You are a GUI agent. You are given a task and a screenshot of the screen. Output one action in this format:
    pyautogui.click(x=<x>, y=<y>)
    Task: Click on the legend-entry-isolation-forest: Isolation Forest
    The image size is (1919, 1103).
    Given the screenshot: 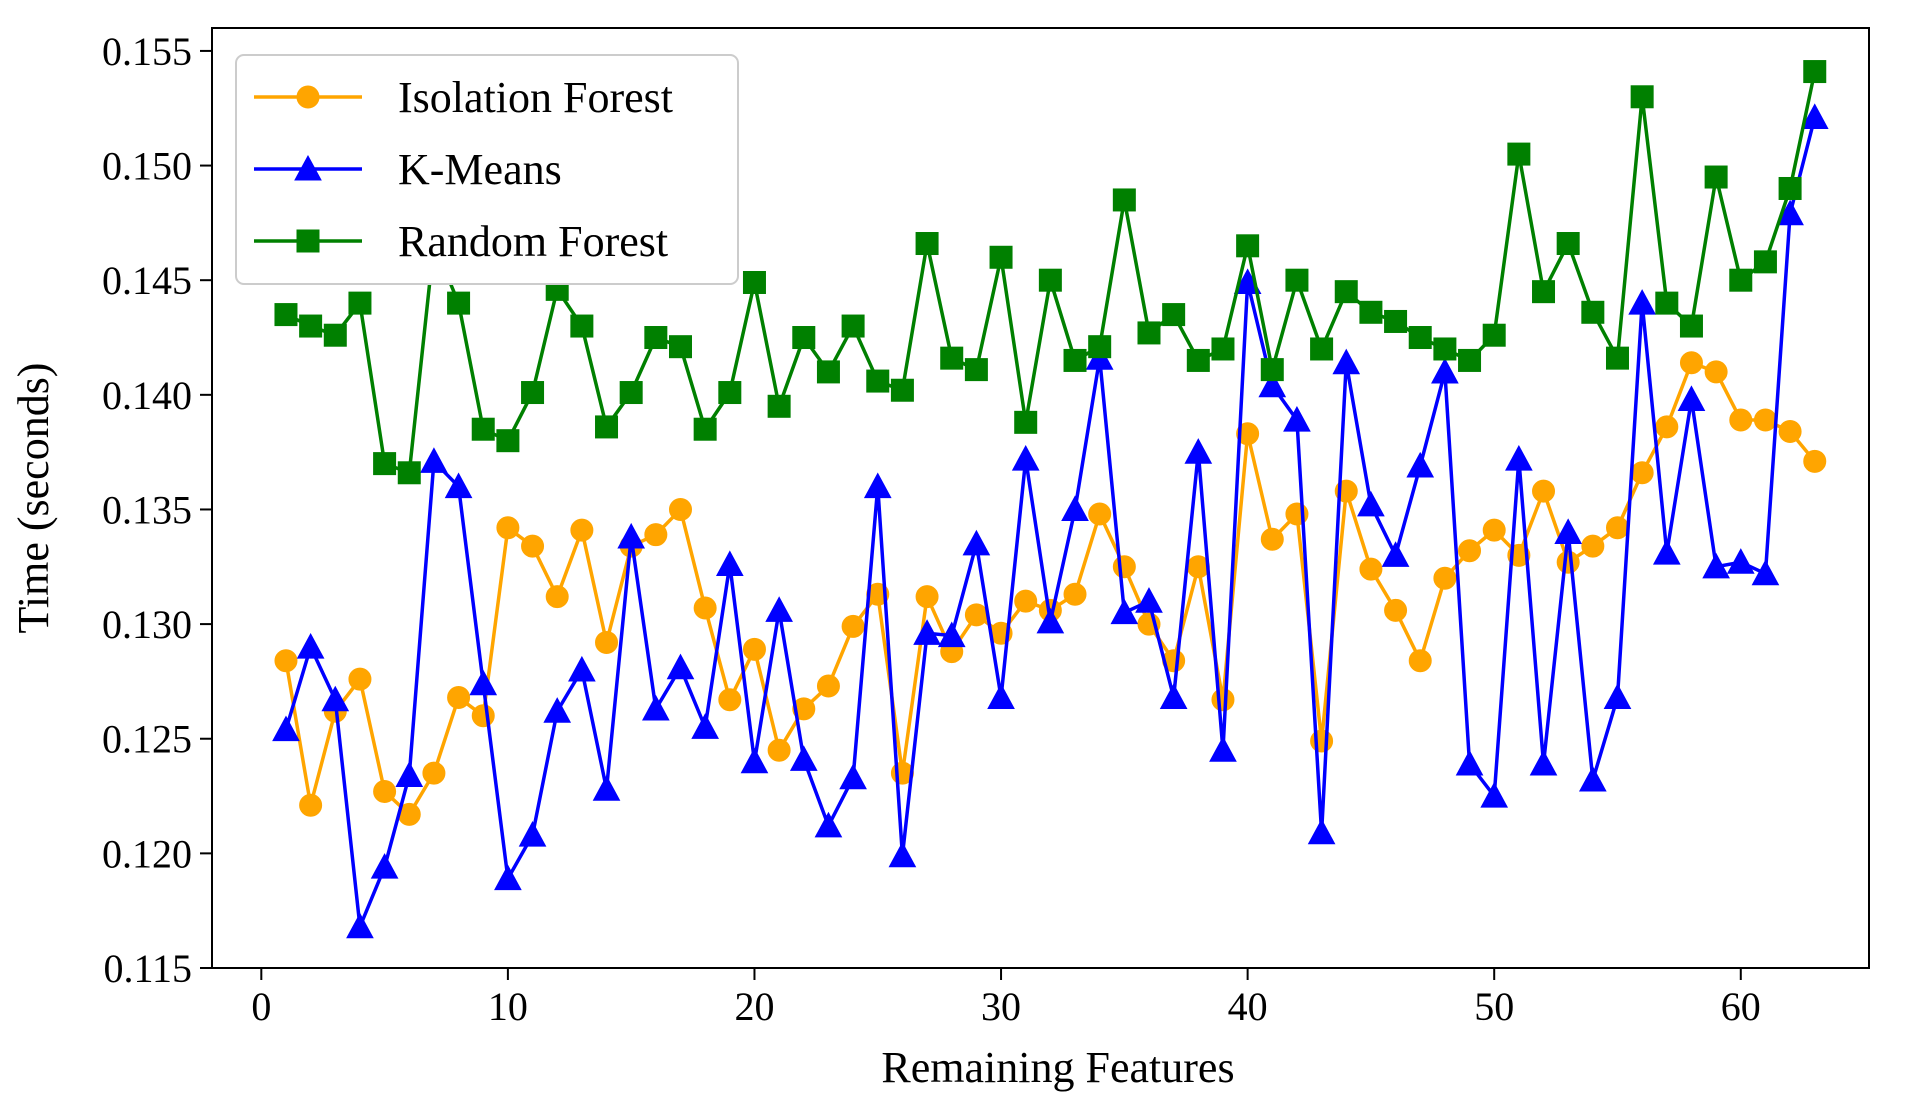 What is the action you would take?
    pyautogui.click(x=463, y=97)
    